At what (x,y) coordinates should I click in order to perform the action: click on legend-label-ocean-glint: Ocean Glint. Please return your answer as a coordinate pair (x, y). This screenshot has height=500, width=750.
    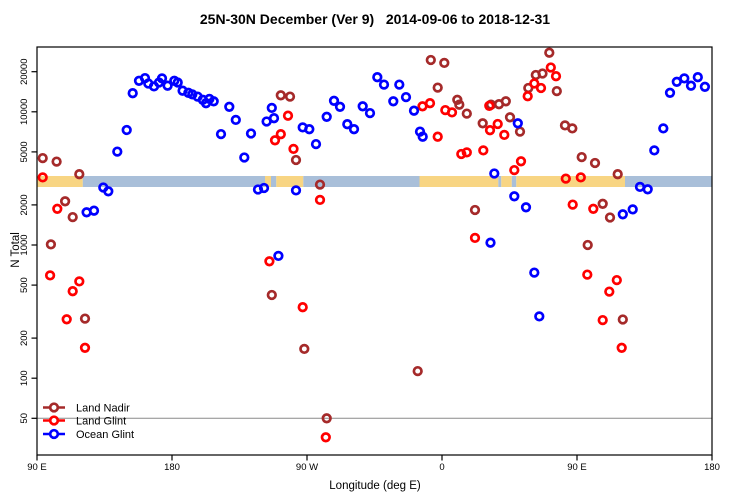
    Looking at the image, I should click on (105, 435).